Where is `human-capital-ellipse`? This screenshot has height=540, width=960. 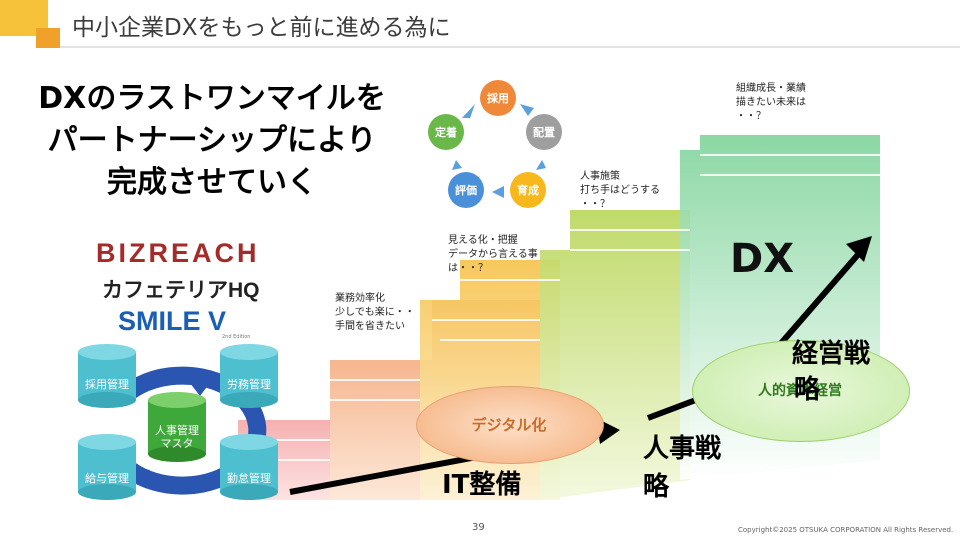 human-capital-ellipse is located at coordinates (801, 391).